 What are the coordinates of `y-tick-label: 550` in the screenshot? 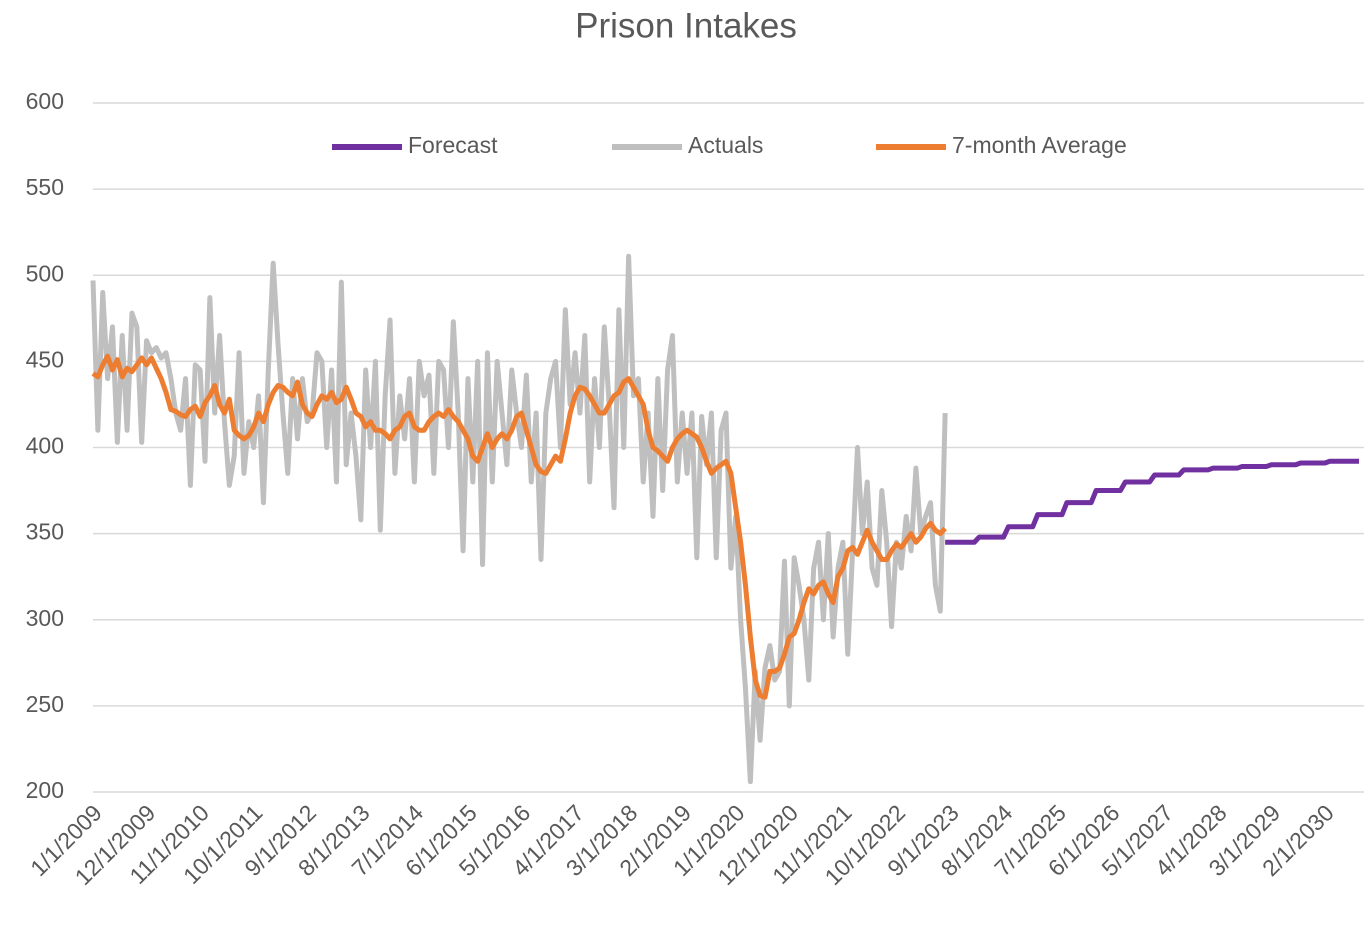 It's located at (45, 187).